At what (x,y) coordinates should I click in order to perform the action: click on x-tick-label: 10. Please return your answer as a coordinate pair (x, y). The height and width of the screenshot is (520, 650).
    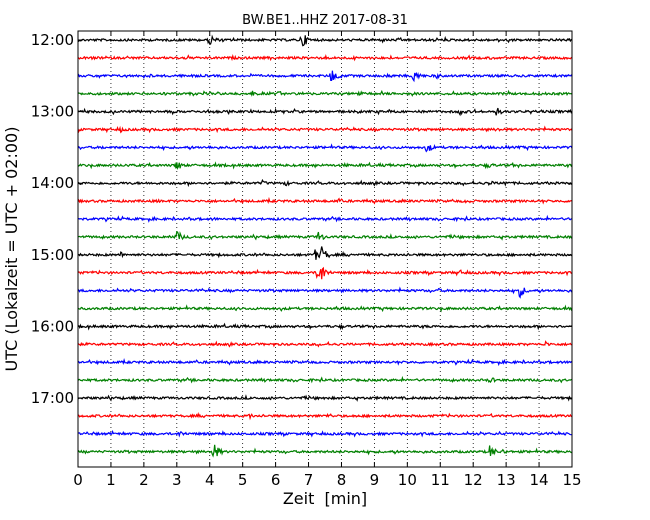
    Looking at the image, I should click on (407, 480).